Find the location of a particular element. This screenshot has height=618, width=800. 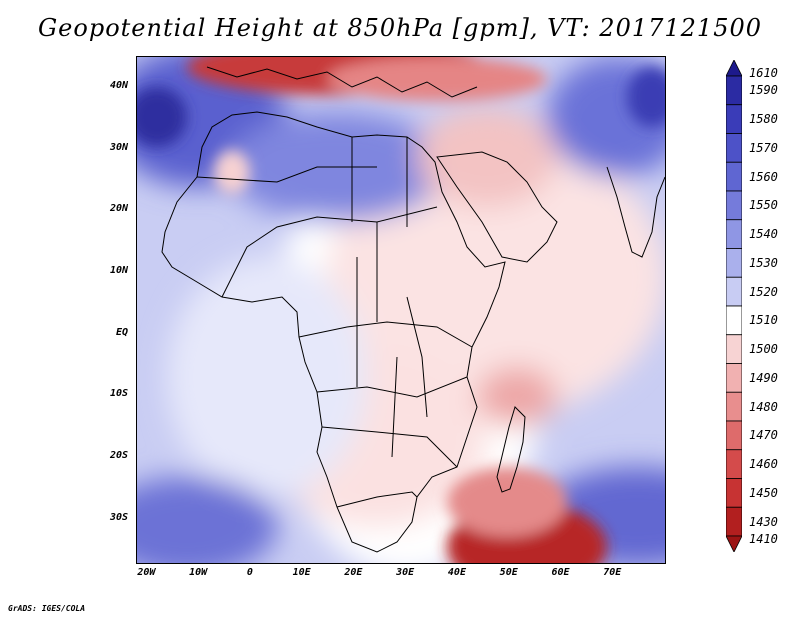

colorbar-value-label: 1530 is located at coordinates (763, 262).